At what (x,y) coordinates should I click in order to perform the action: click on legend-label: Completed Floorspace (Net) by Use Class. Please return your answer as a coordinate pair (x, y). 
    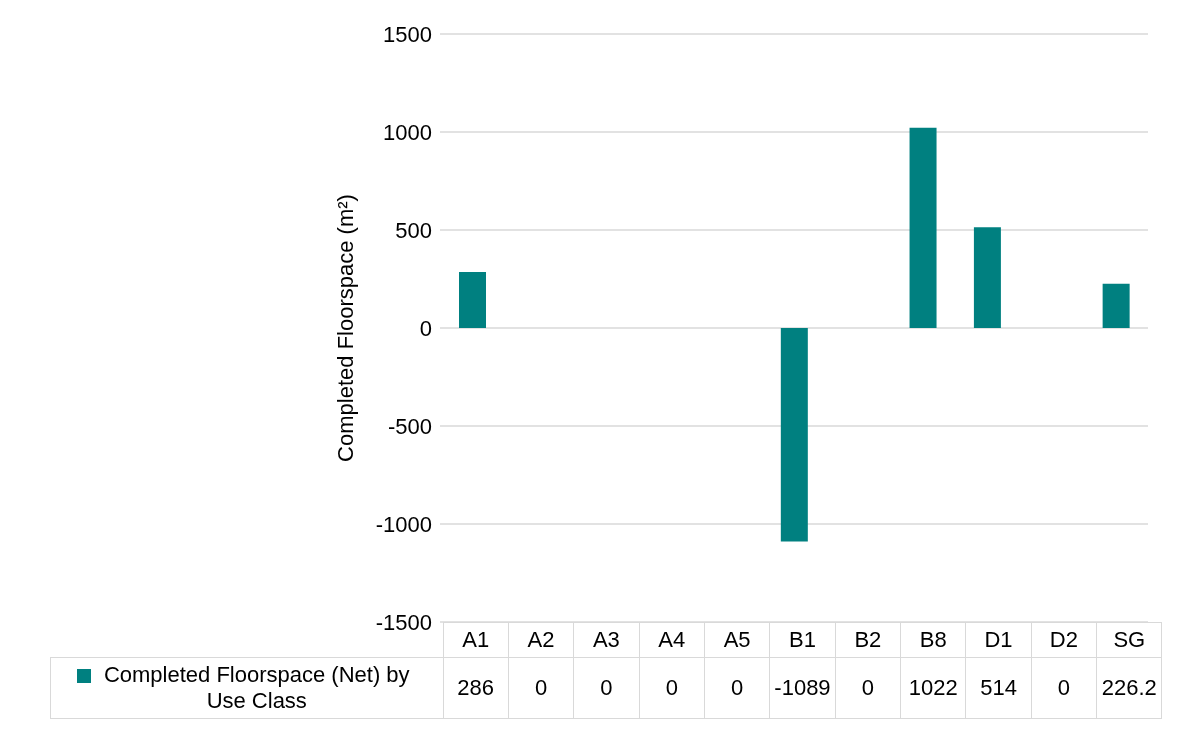
    Looking at the image, I should click on (256, 688).